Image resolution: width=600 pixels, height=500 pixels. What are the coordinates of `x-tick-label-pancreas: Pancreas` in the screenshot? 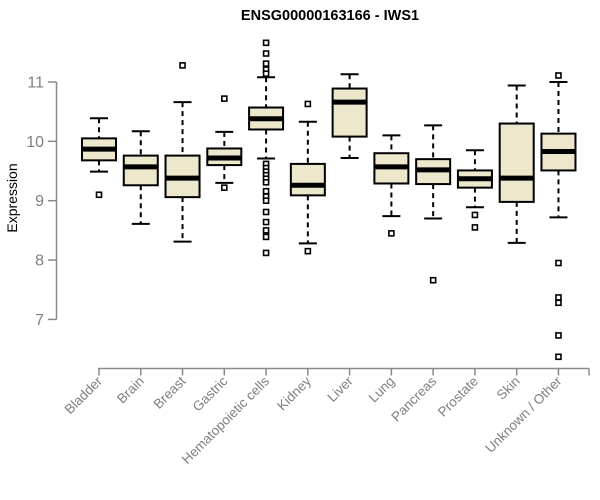 It's located at (413, 398).